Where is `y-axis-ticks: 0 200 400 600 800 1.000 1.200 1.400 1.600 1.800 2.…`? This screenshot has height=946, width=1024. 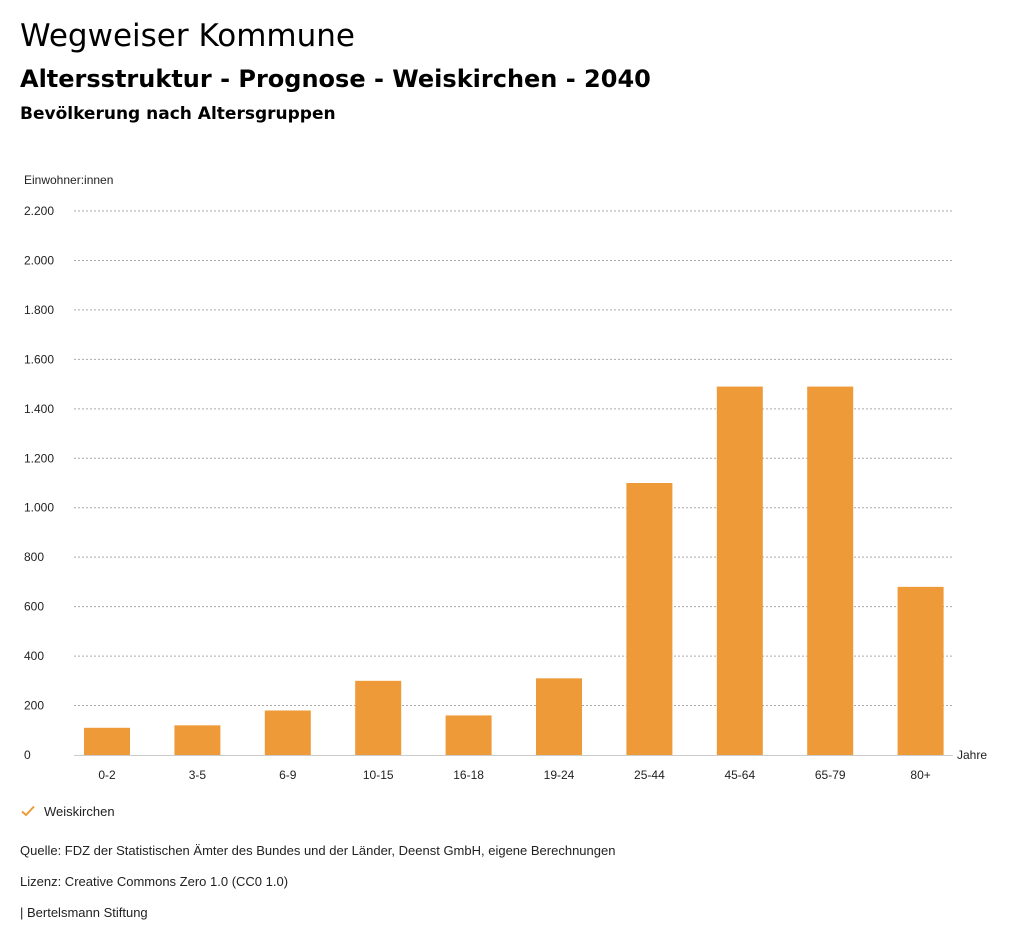
y-axis-ticks: 0 200 400 600 800 1.000 1.200 1.400 1.600 1.800 2.… is located at coordinates (39, 483).